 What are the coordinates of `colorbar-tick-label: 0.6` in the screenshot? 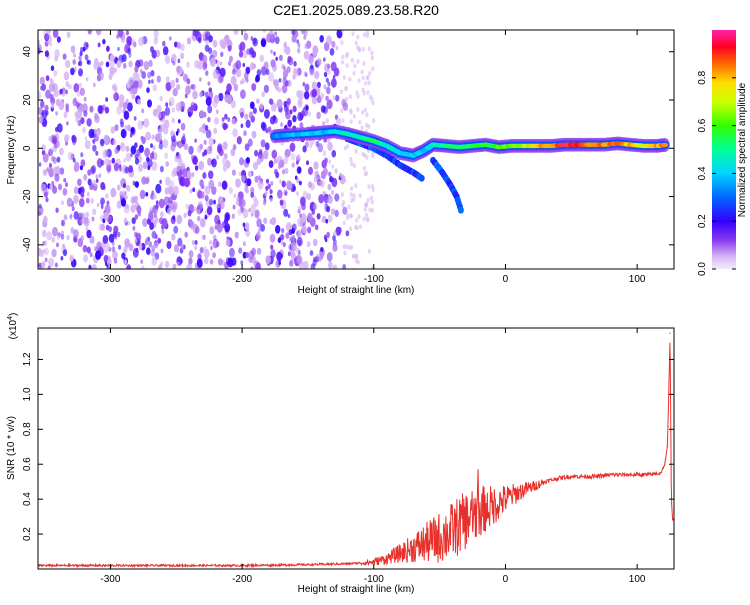 It's located at (702, 125).